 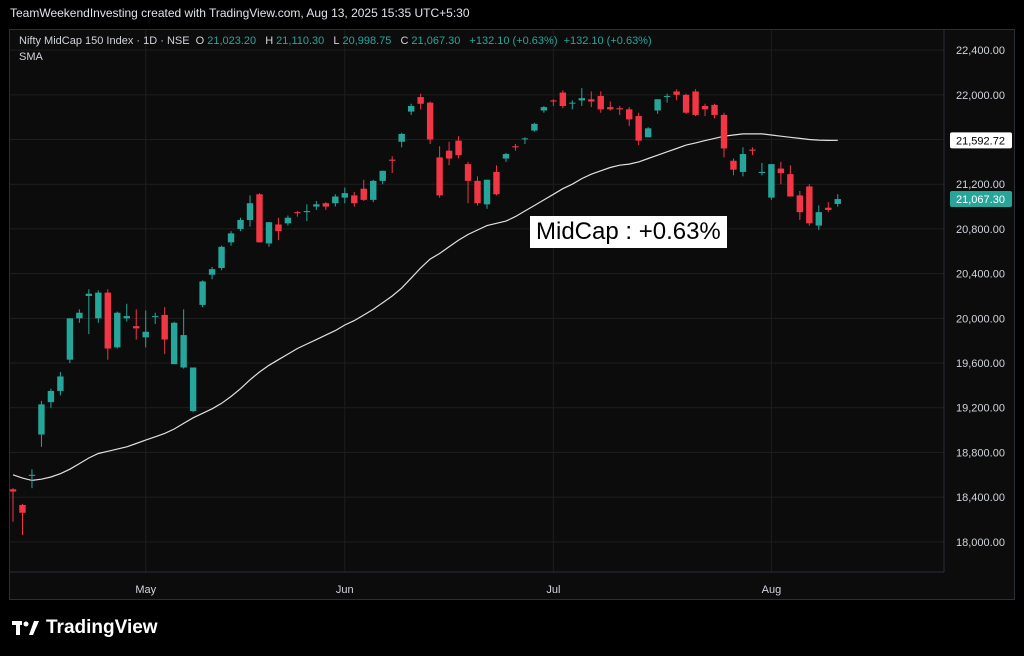 I want to click on legend-change-2: +132.10 (+0.63%), so click(x=607, y=41).